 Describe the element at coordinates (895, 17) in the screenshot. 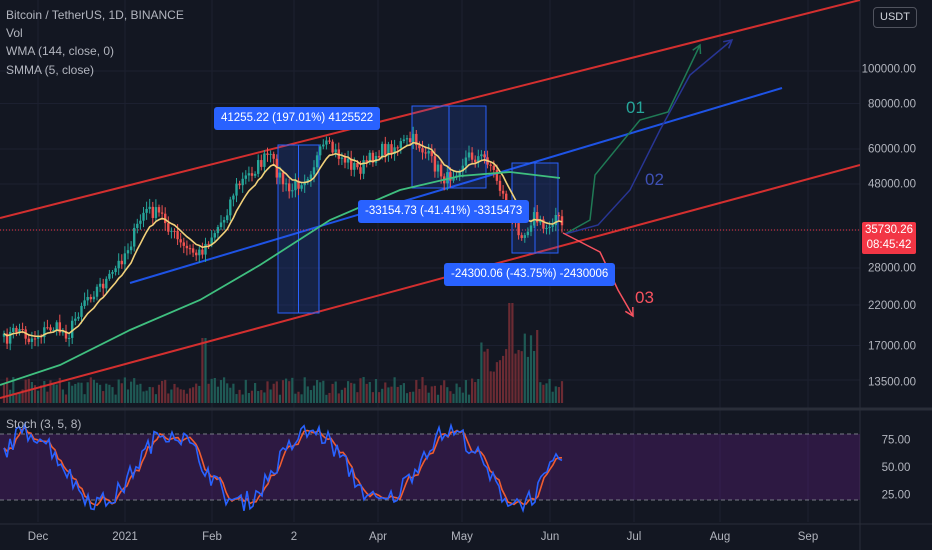

I see `currency-button: USDT` at that location.